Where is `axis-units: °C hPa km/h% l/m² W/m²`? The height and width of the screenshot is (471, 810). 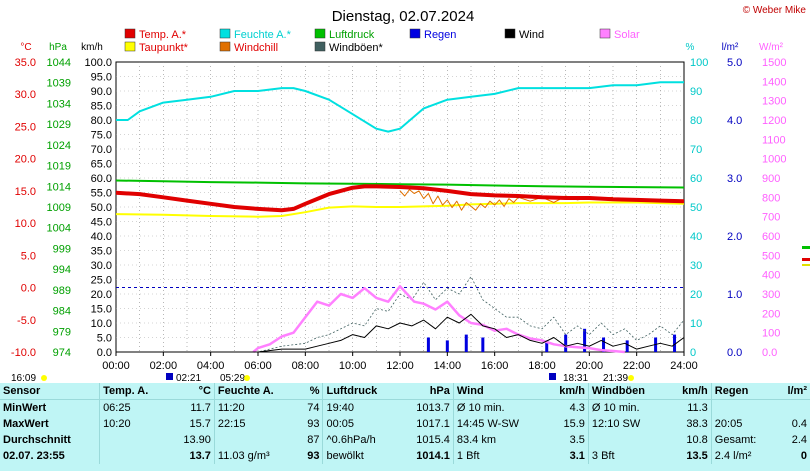 axis-units: °C hPa km/h% l/m² W/m² is located at coordinates (401, 47).